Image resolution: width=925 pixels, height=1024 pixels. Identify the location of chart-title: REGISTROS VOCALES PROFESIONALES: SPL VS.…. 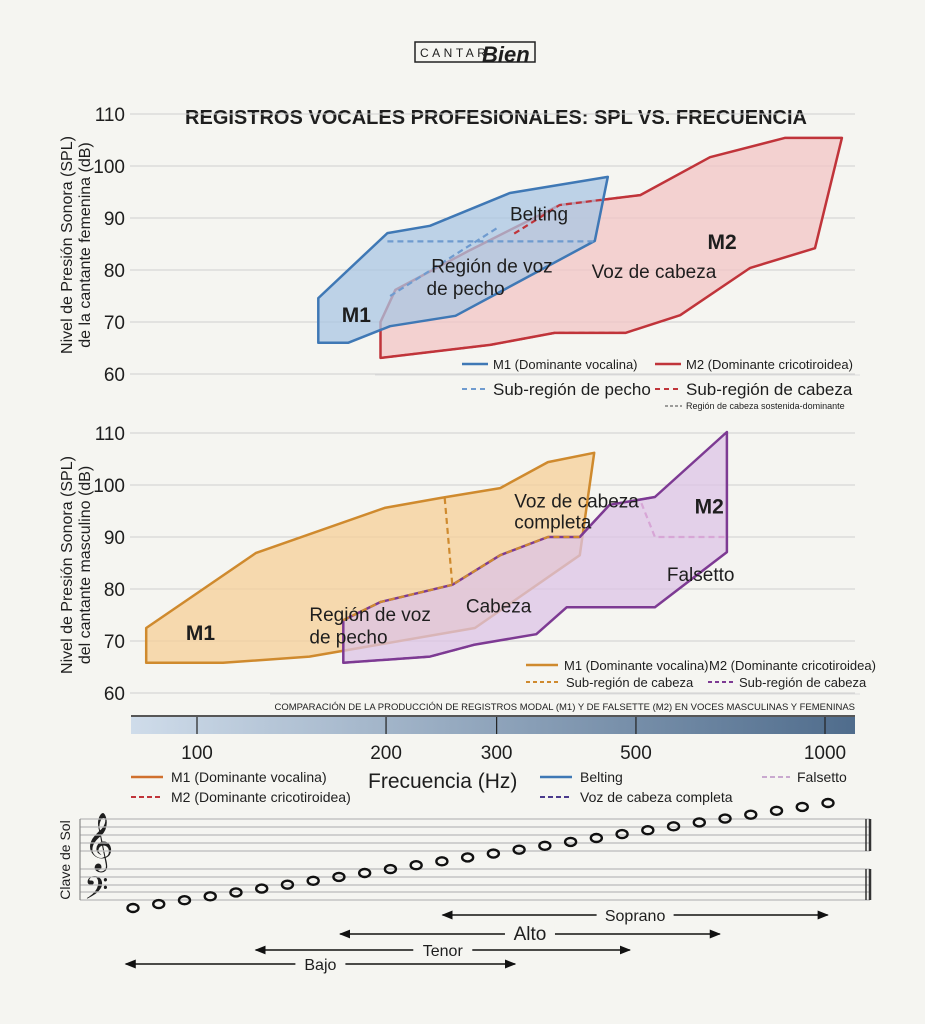
(496, 118).